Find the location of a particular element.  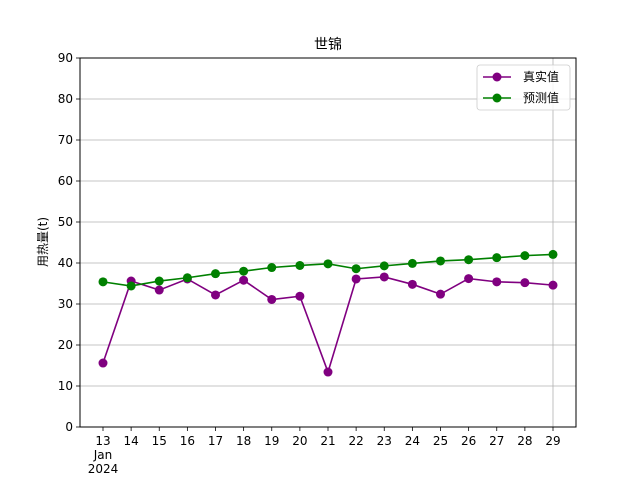

x-tick-label: 26 is located at coordinates (468, 441).